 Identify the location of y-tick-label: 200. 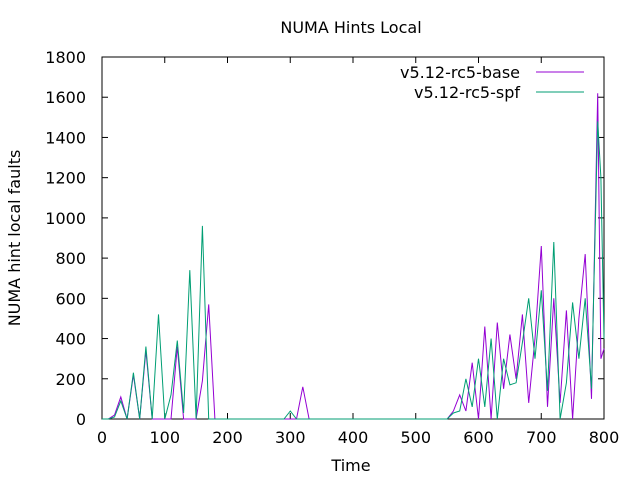
(70, 379).